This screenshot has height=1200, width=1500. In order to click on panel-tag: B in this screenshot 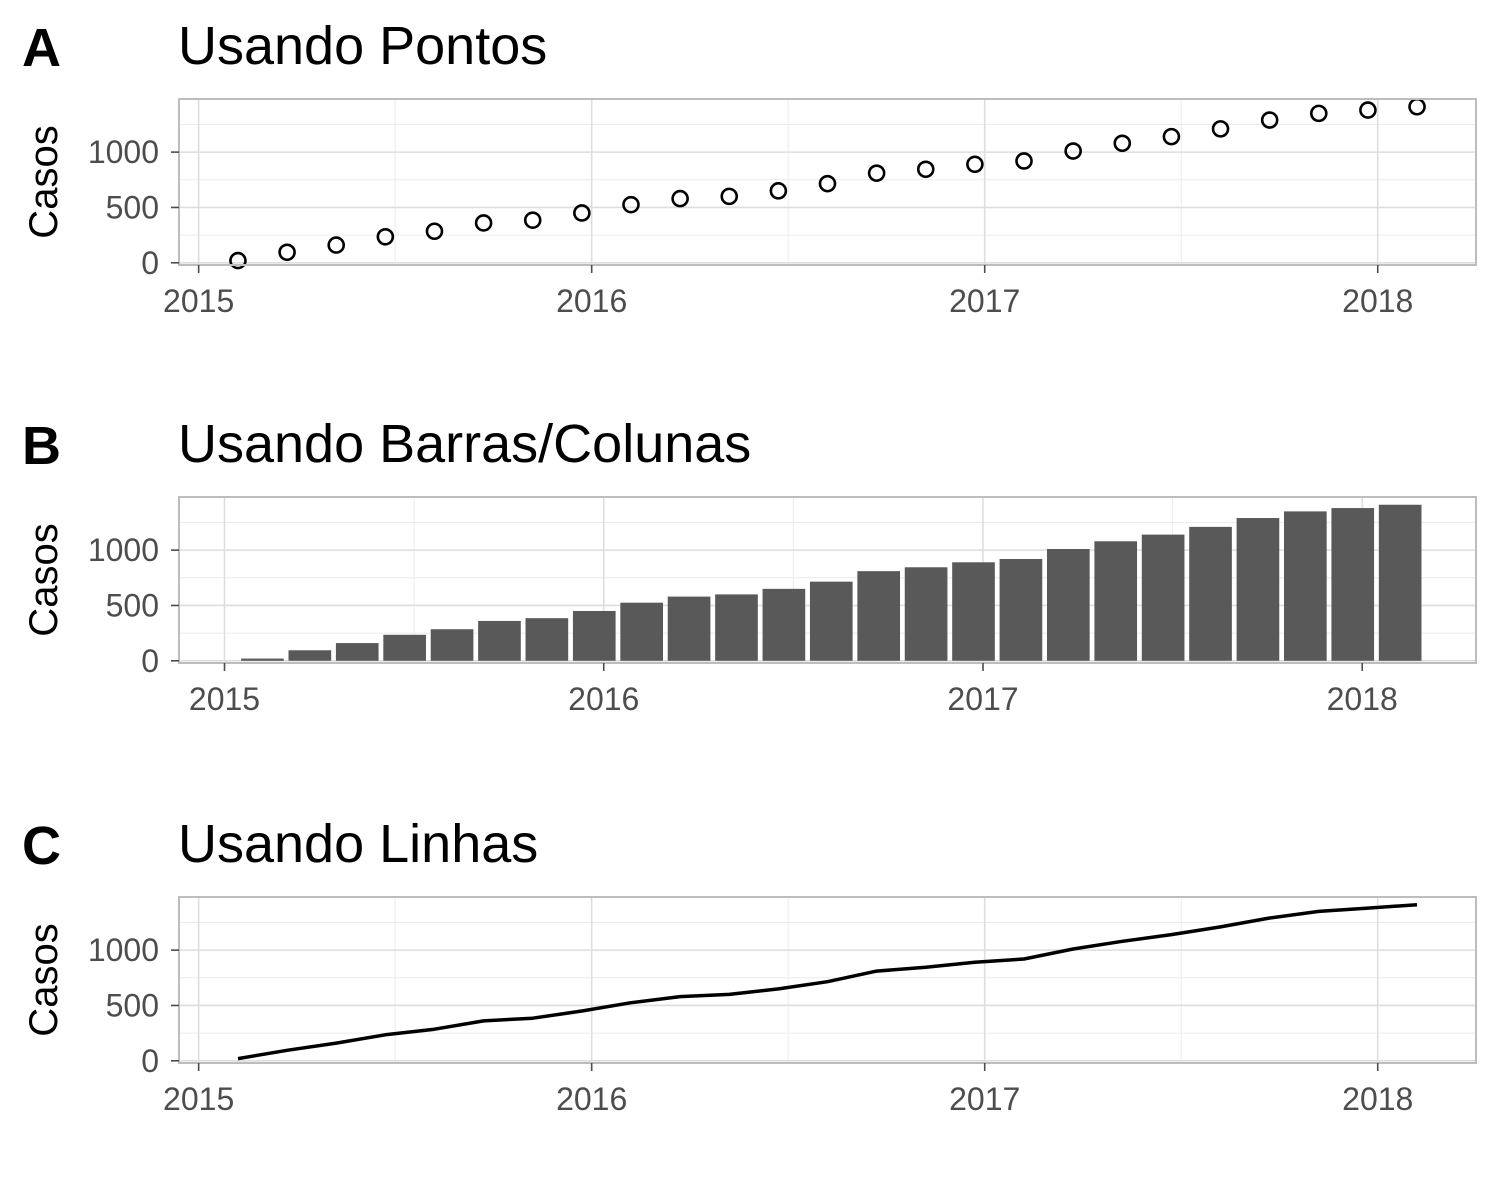, I will do `click(41, 446)`.